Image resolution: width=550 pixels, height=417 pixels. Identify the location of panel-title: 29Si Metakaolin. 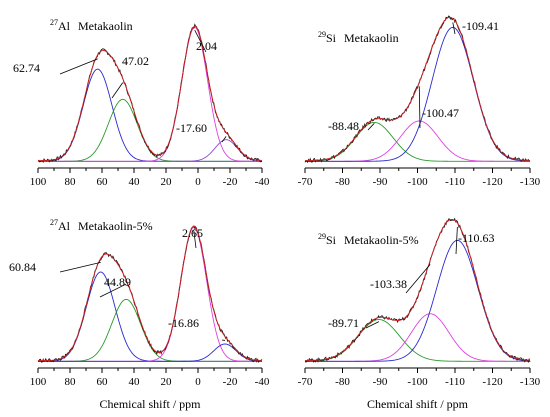
(358, 37).